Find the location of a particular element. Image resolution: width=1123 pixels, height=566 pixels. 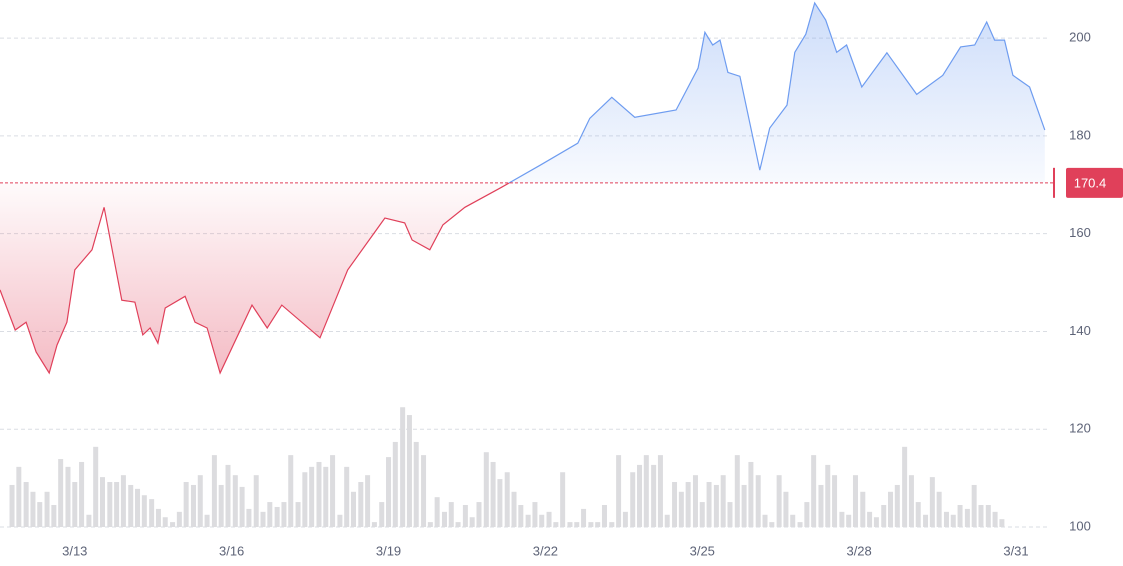

x-tick-label: 3/31 is located at coordinates (1015, 550).